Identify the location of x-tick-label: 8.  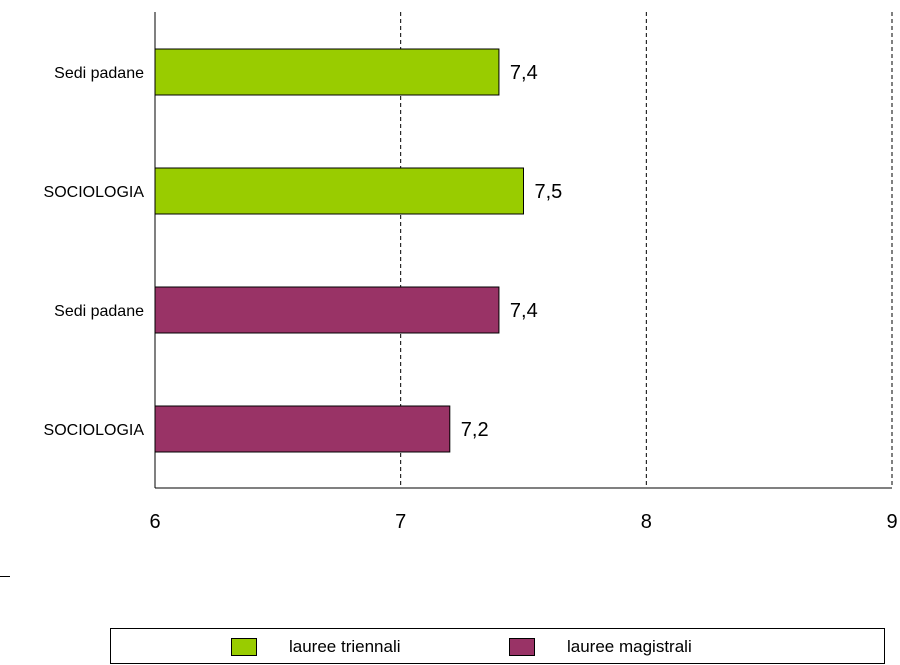
(646, 522).